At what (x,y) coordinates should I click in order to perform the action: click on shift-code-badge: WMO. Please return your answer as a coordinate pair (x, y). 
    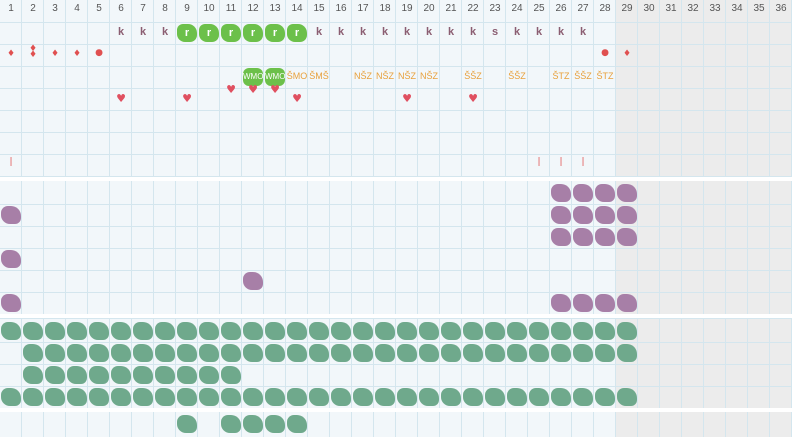
    Looking at the image, I should click on (253, 77).